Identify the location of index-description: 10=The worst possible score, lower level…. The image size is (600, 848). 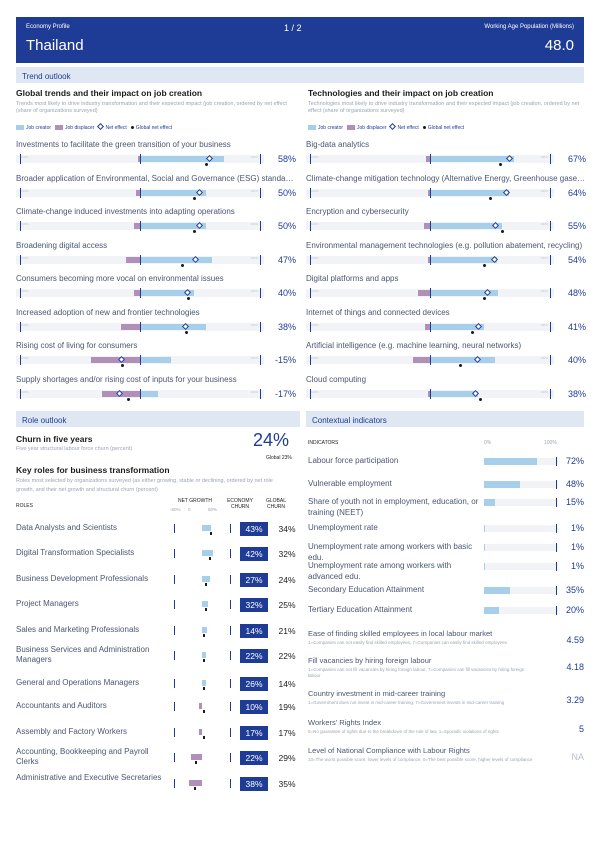
(420, 759).